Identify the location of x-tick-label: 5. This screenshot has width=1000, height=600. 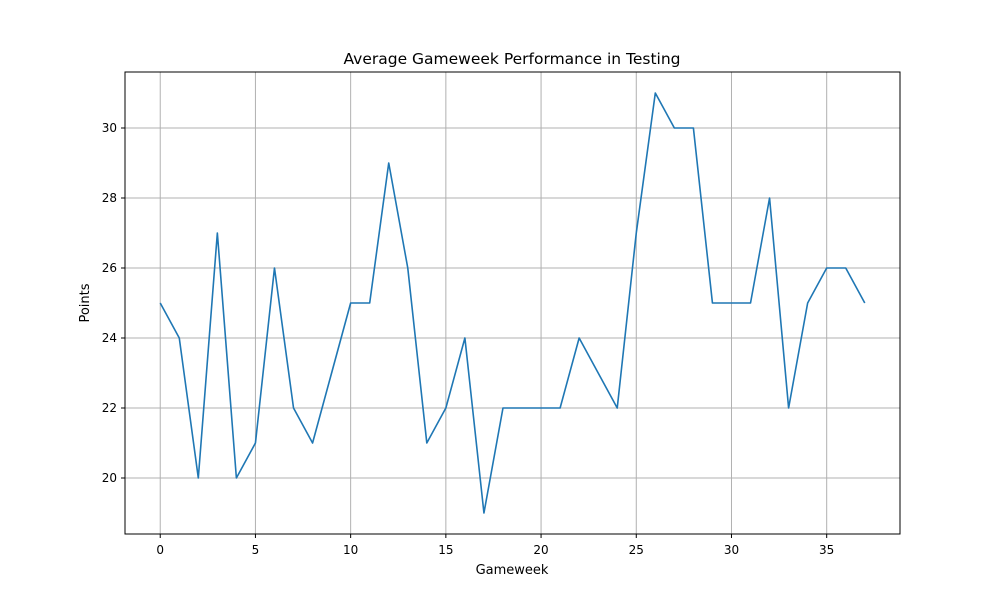
(256, 550).